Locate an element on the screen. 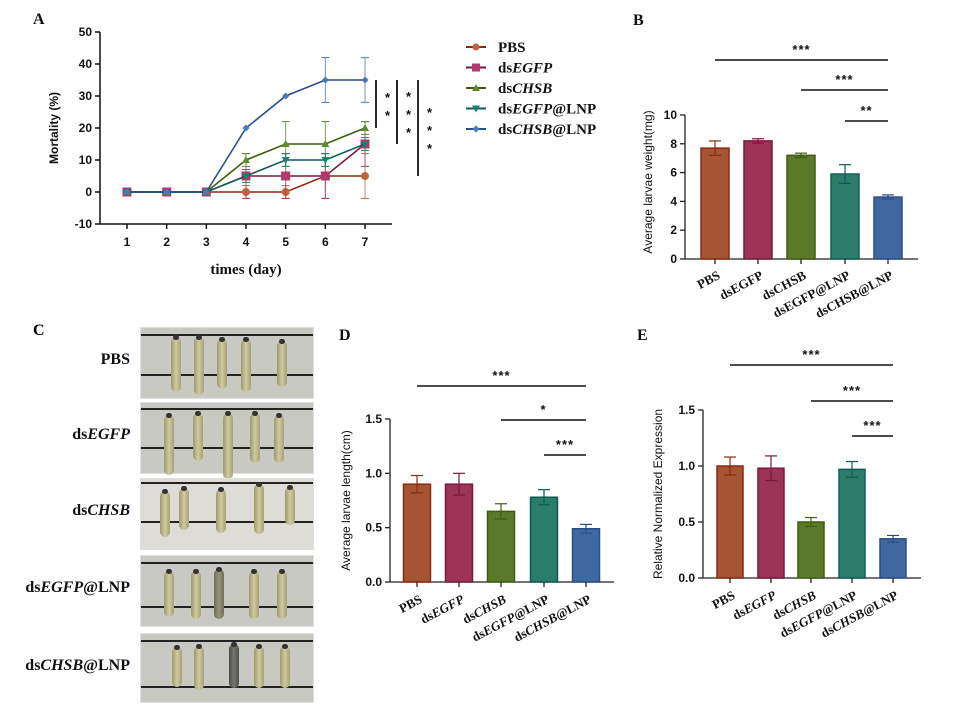  legend-item: dsEGFP@LNP is located at coordinates (531, 110).